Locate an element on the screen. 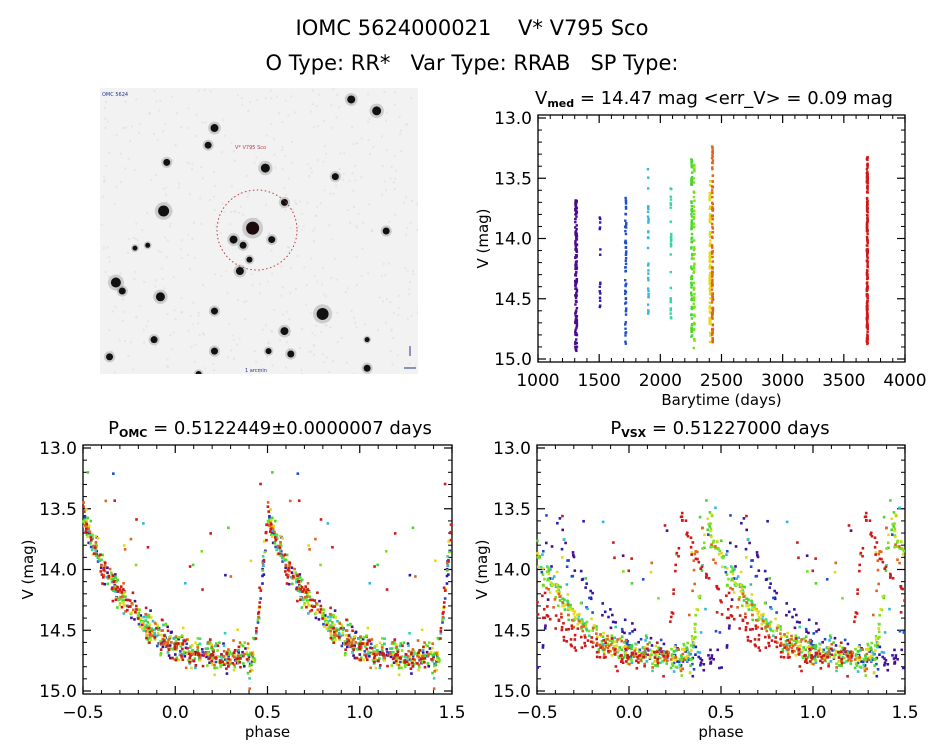 Image resolution: width=944 pixels, height=747 pixels. title-rest: = 0.5122449±0.0000007 days is located at coordinates (289, 428).